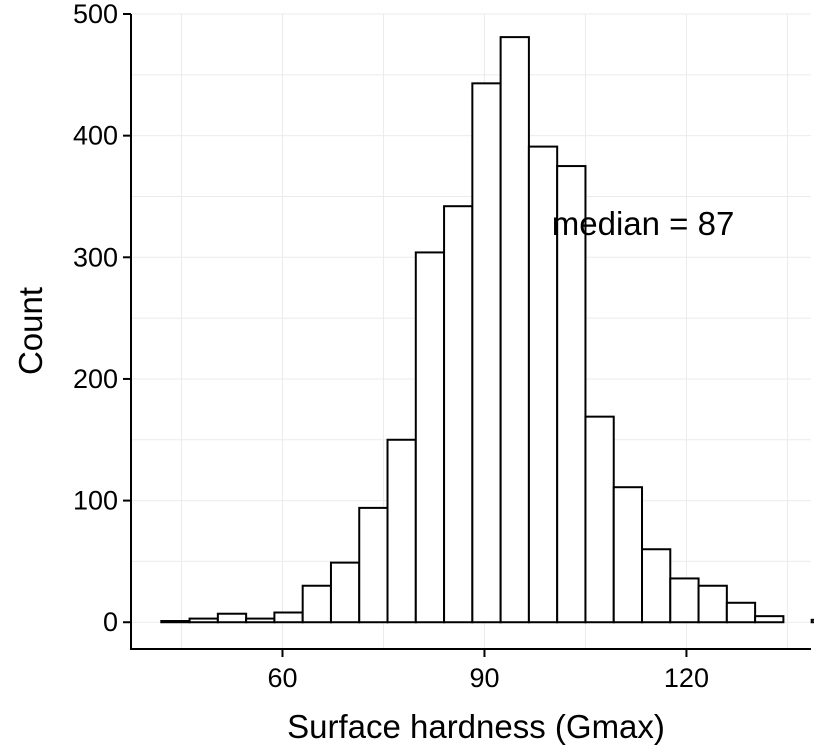 The width and height of the screenshot is (814, 749). Describe the element at coordinates (95, 136) in the screenshot. I see `y-tick-label: 400` at that location.